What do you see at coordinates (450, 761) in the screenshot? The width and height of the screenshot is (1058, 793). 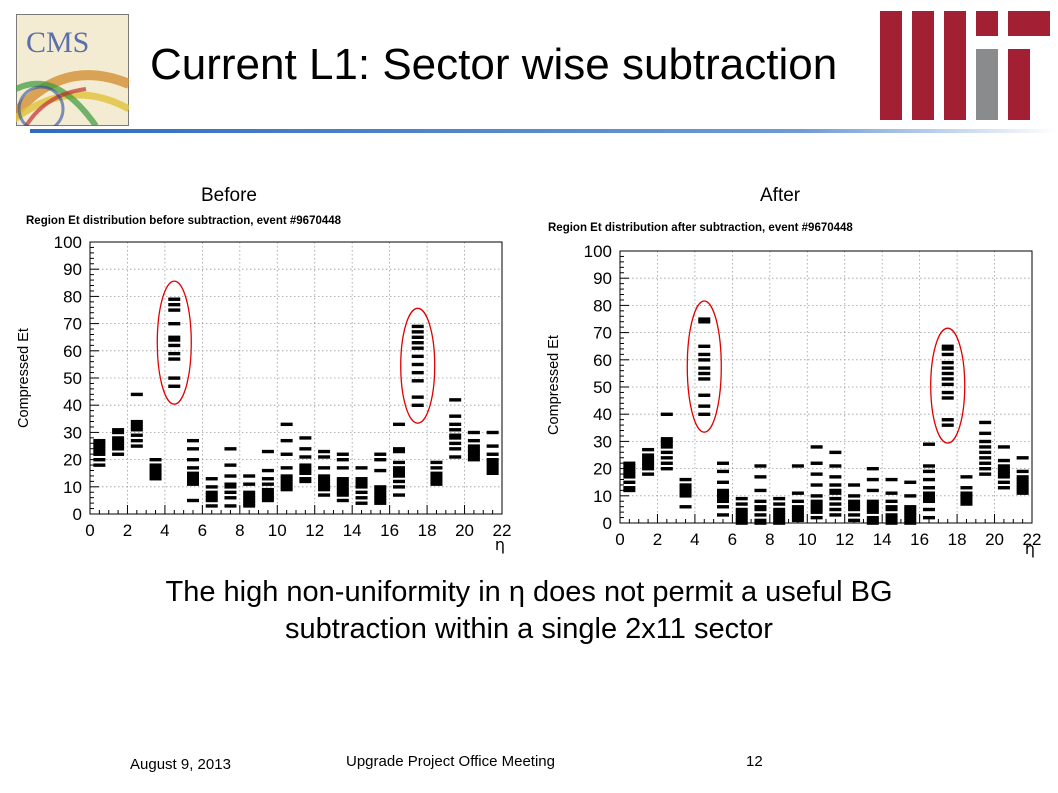 I see `footer-meeting: Upgrade Project Office Meeting` at bounding box center [450, 761].